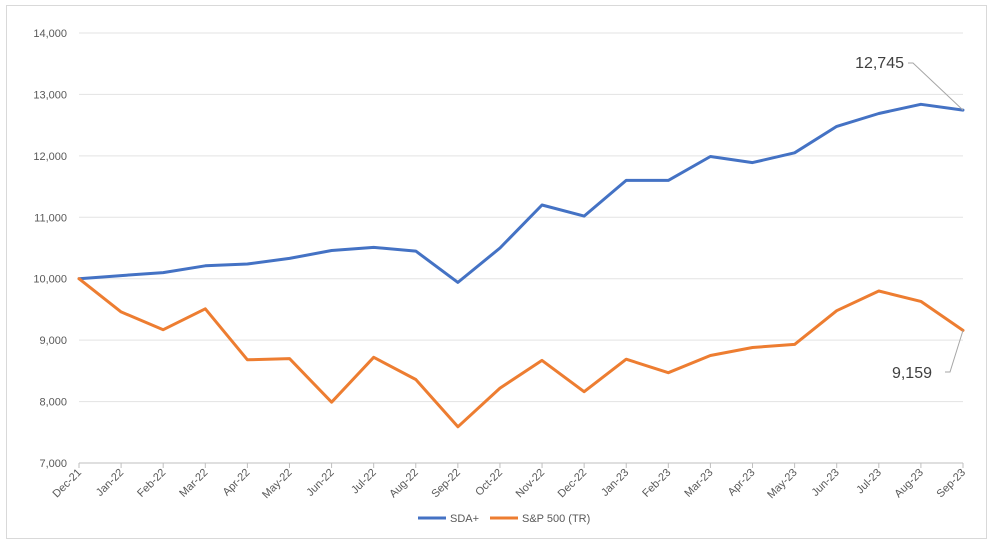 The height and width of the screenshot is (544, 993). I want to click on y-tick-label: 12,000, so click(50, 157).